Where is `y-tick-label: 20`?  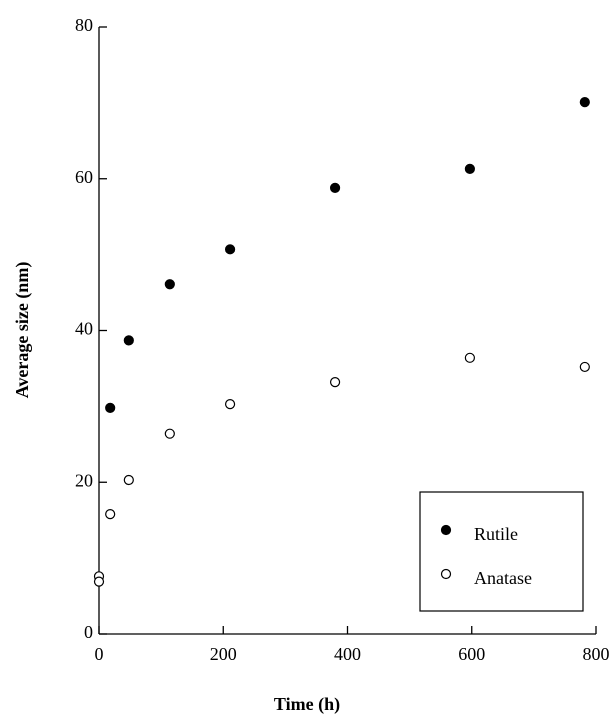 y-tick-label: 20 is located at coordinates (84, 480).